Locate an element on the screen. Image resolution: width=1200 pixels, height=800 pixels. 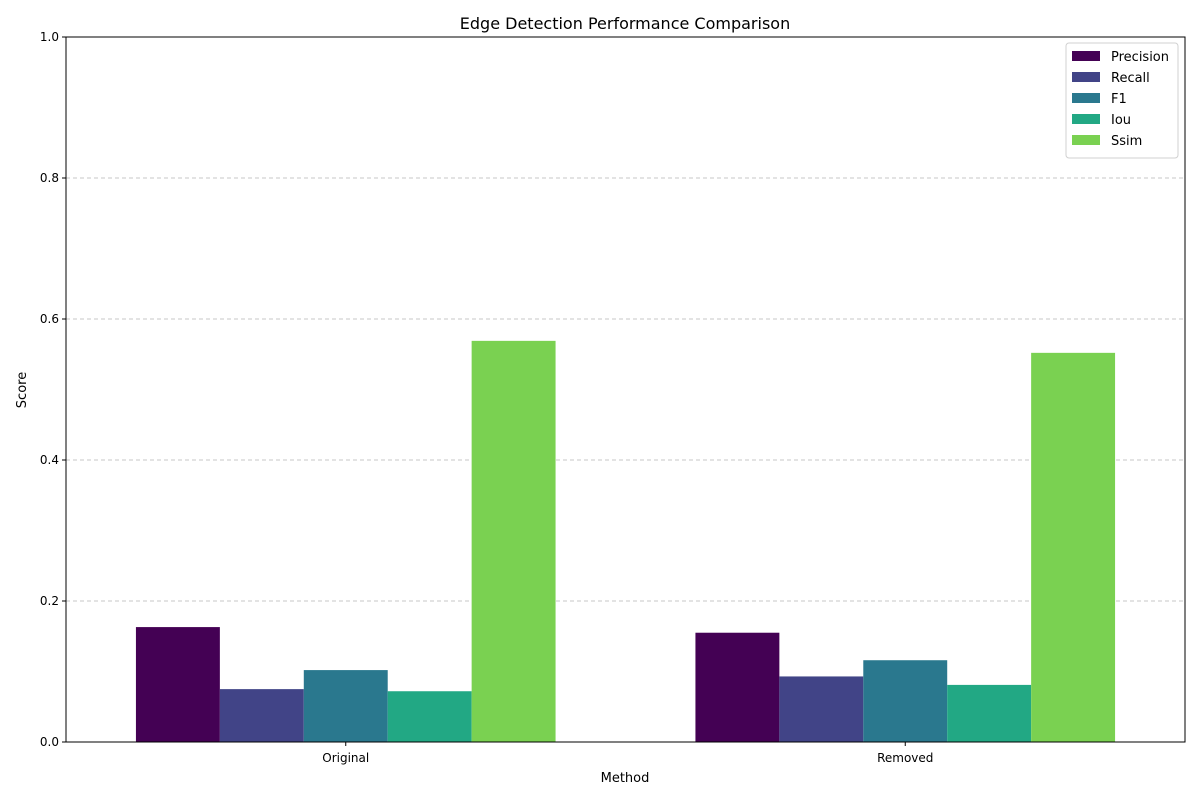
legend-swatch-f1 is located at coordinates (1086, 98).